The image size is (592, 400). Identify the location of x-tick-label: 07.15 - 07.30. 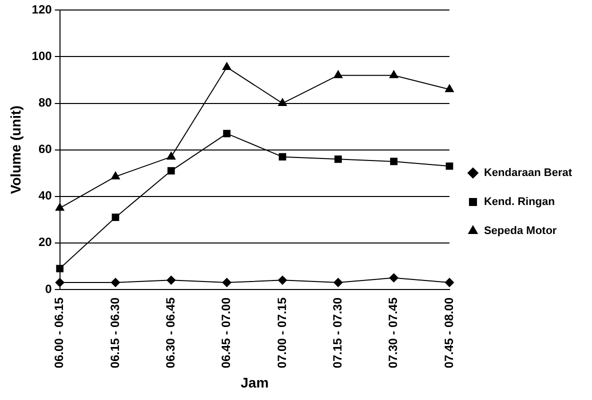
(337, 332).